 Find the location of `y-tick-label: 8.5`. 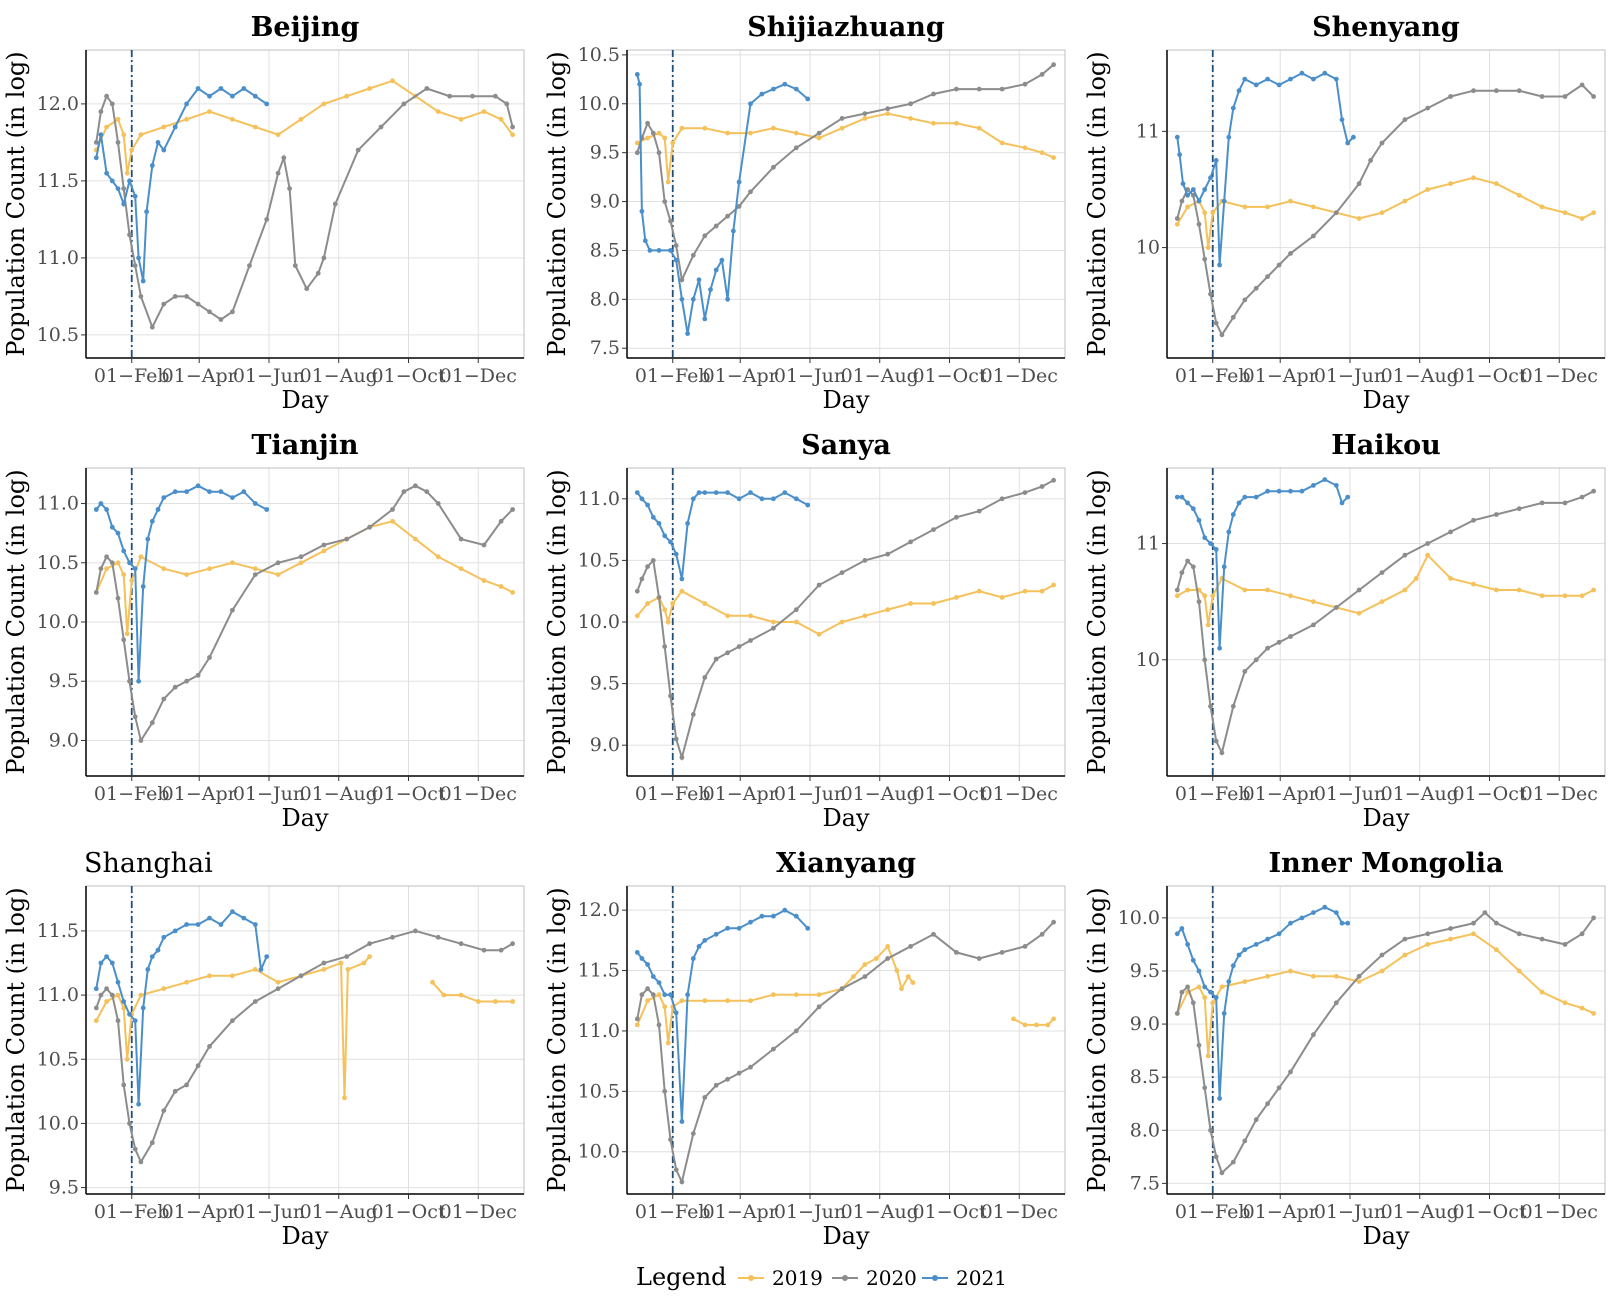

y-tick-label: 8.5 is located at coordinates (1145, 1077).